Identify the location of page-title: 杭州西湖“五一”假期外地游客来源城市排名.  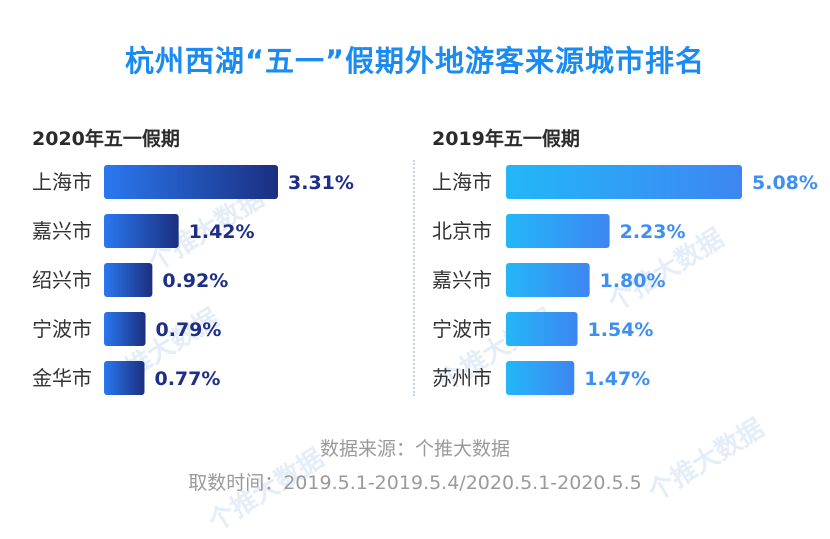
(415, 61).